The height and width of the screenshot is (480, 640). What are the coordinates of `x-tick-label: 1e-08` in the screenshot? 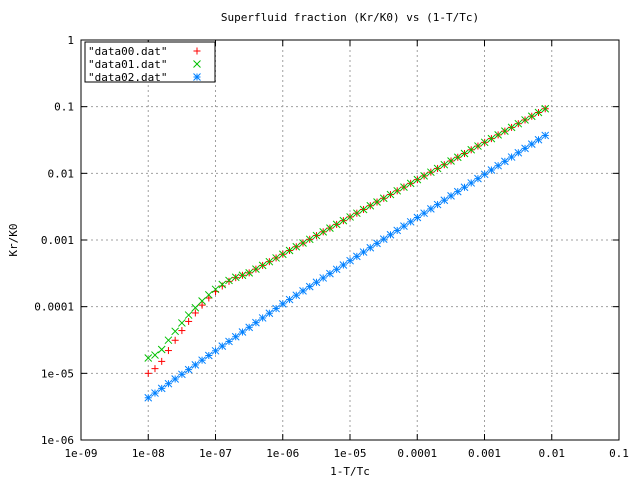 It's located at (148, 453).